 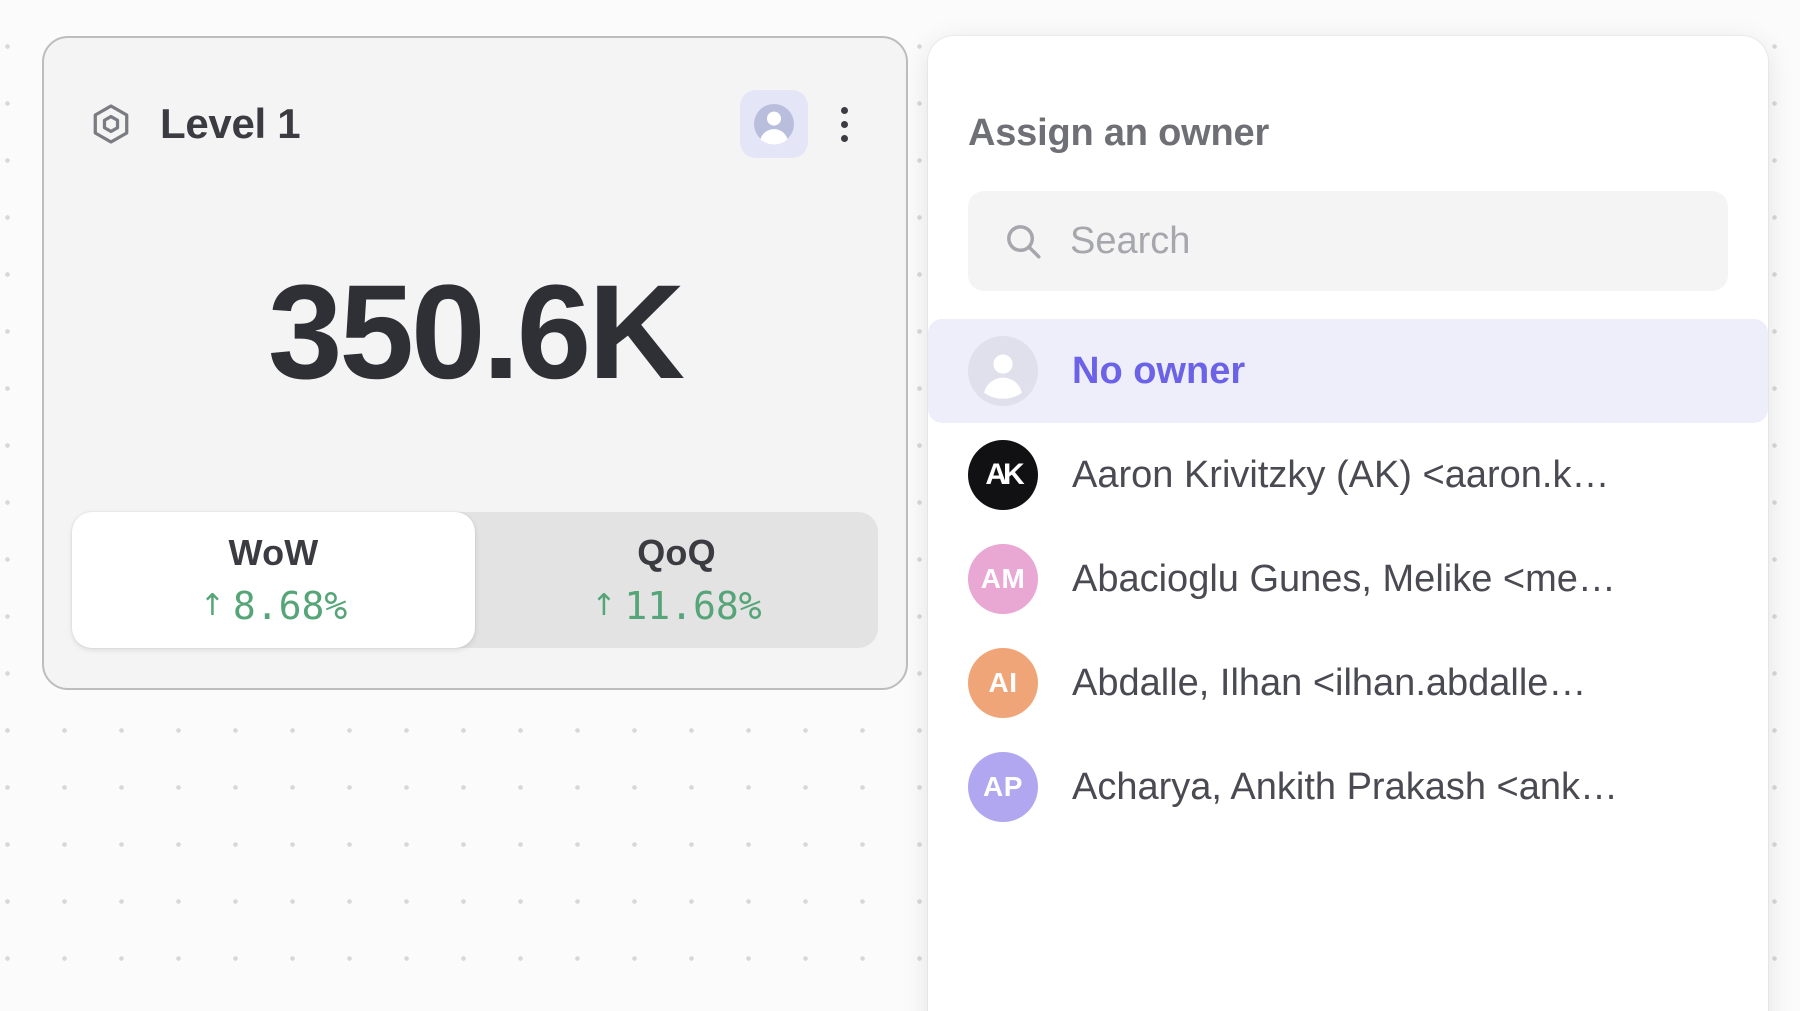 I want to click on avatar: AI, so click(x=1003, y=683).